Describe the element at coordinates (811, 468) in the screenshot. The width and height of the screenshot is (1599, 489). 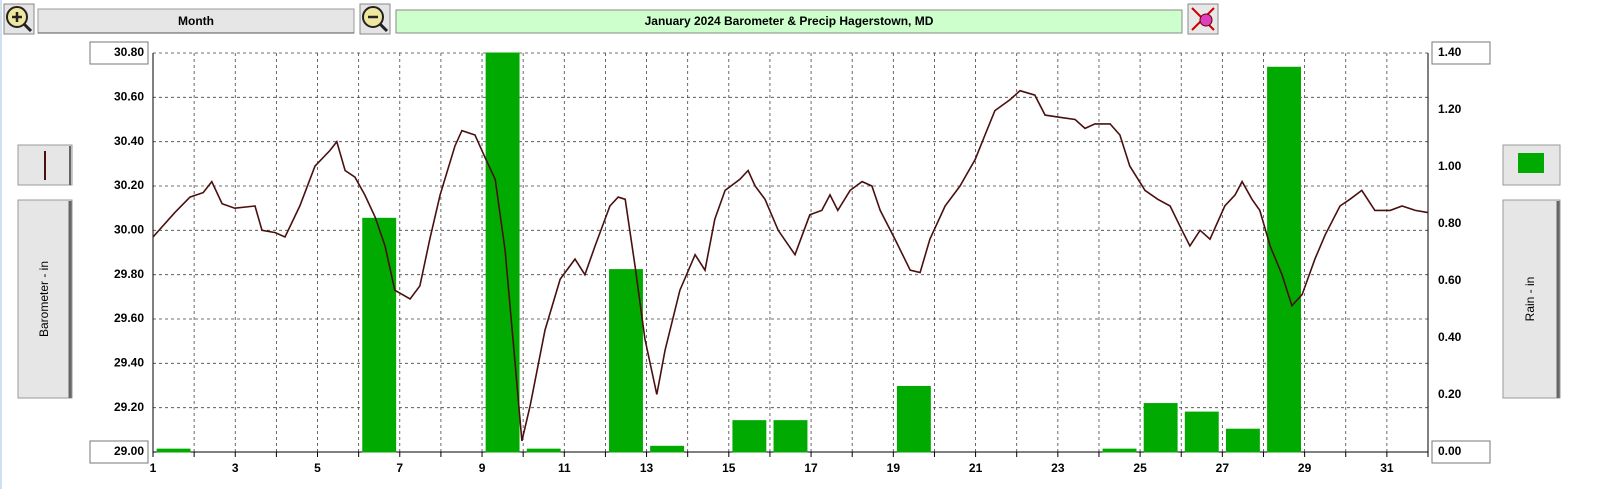
I see `x-tick-label: 17` at that location.